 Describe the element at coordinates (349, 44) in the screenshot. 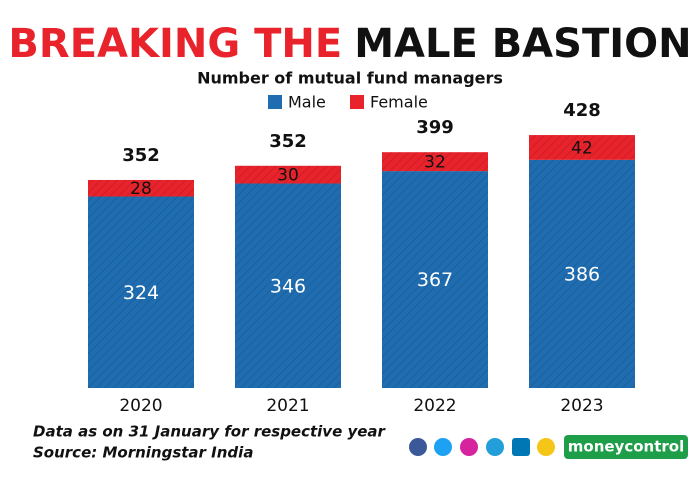

I see `chart-title: BREAKING THE MALE BASTION` at that location.